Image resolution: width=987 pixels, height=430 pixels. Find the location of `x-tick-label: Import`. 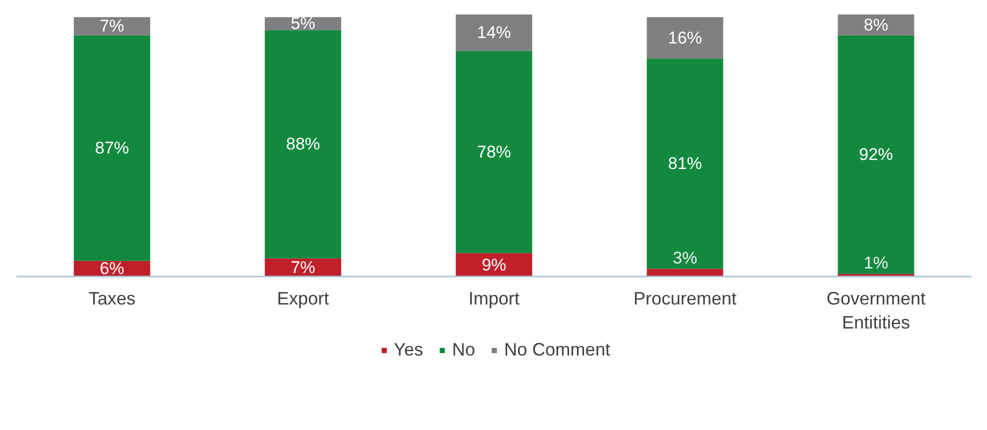

x-tick-label: Import is located at coordinates (494, 298).